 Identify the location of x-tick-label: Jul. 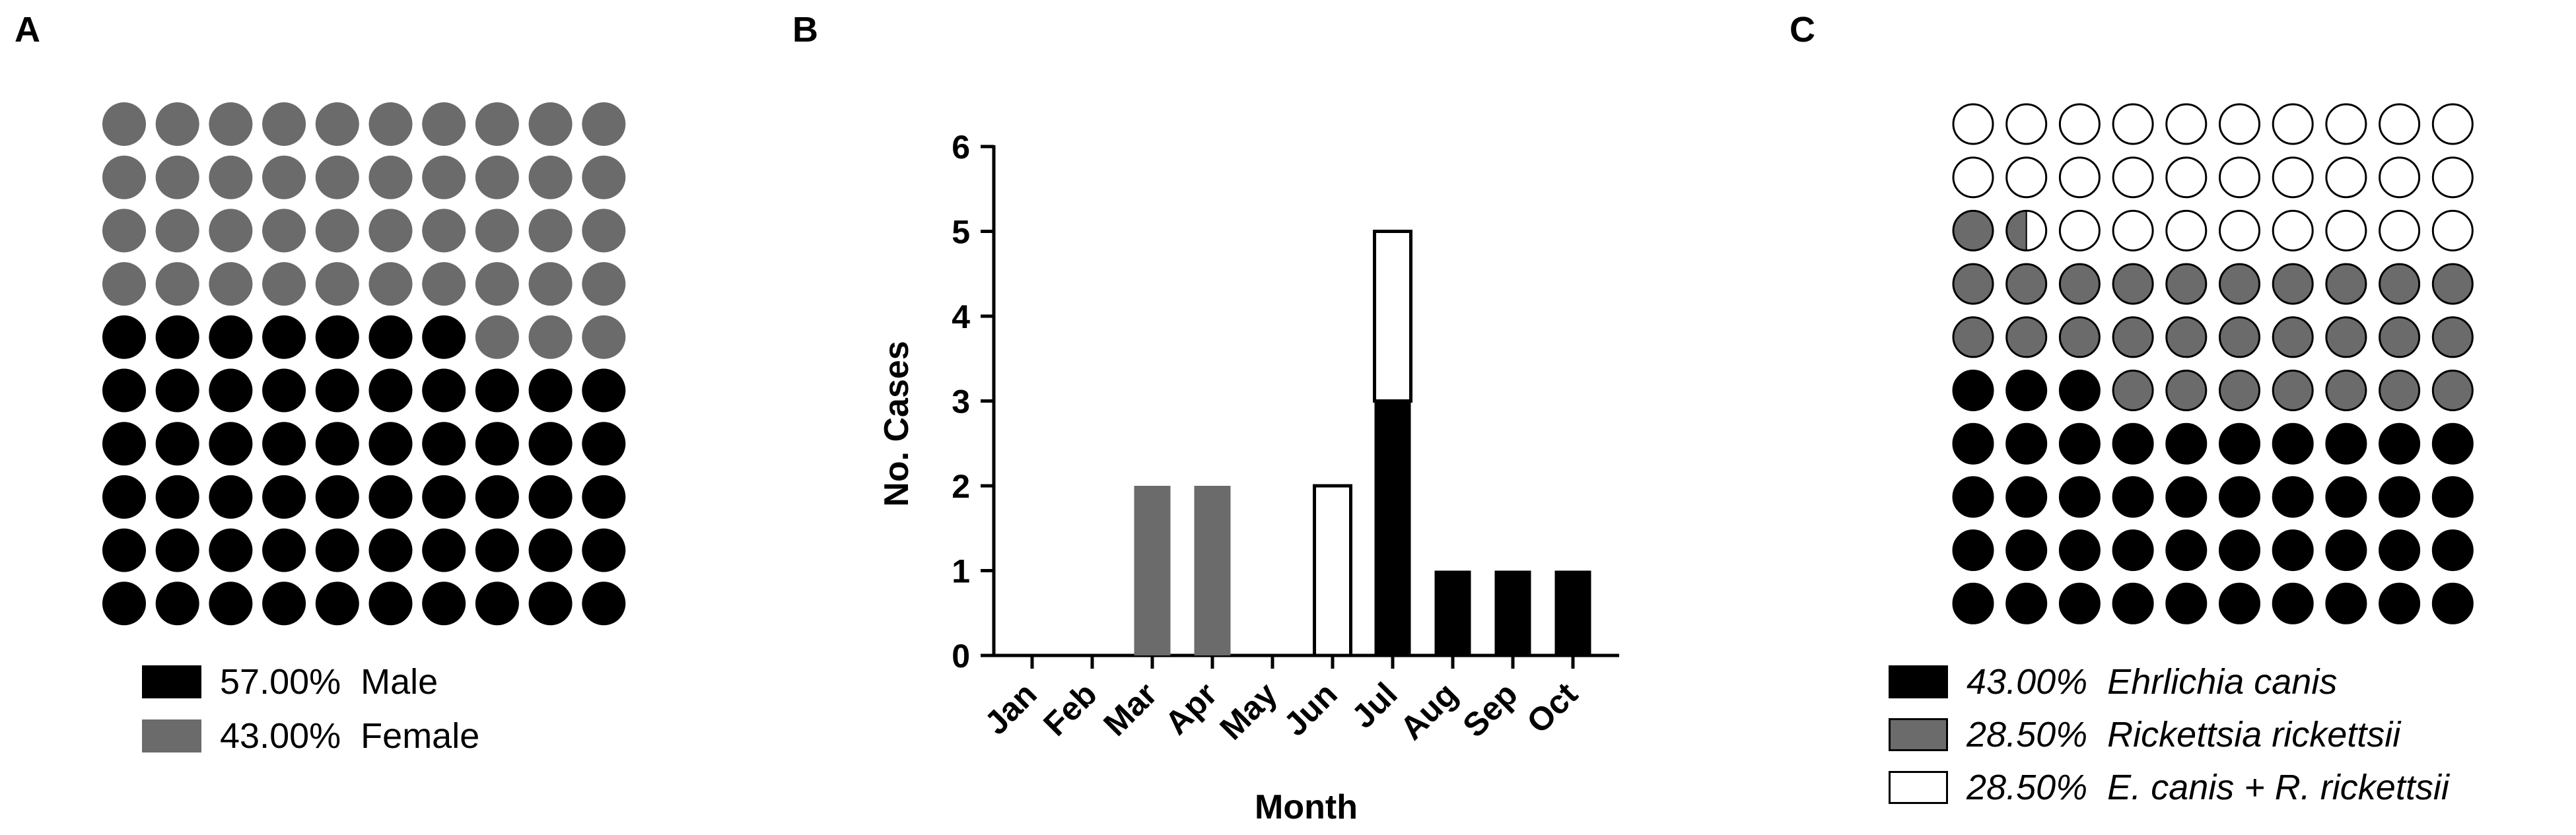
(1374, 705).